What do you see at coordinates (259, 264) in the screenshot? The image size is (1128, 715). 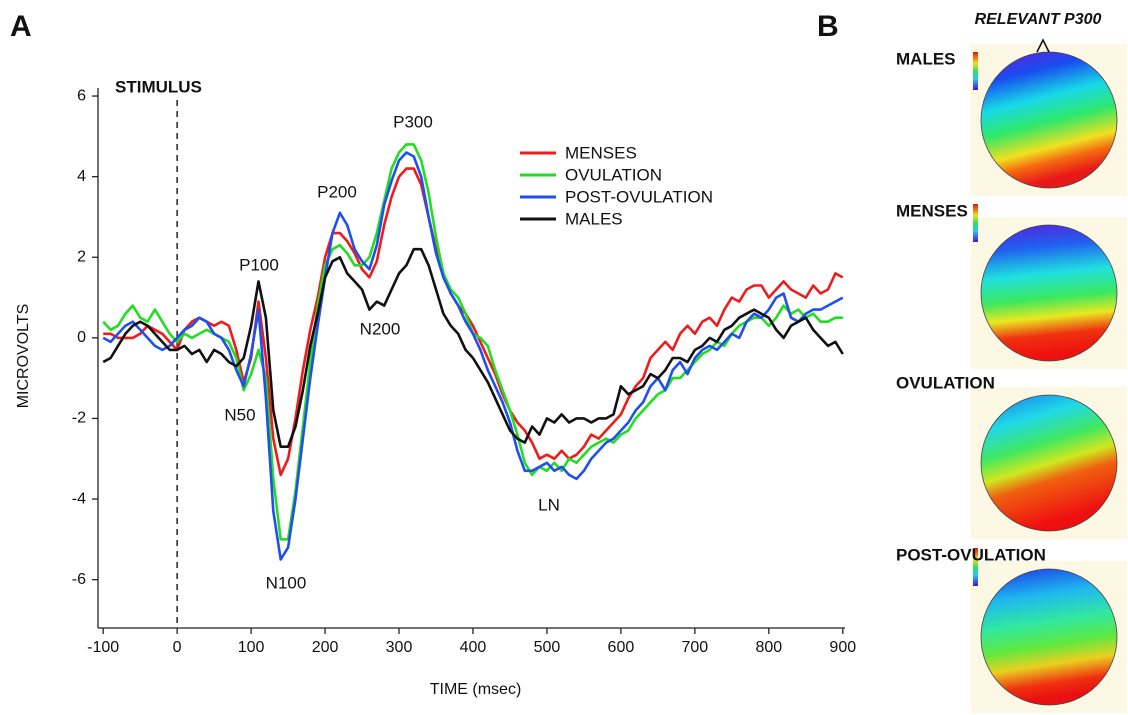 I see `peak-annotation: P100` at bounding box center [259, 264].